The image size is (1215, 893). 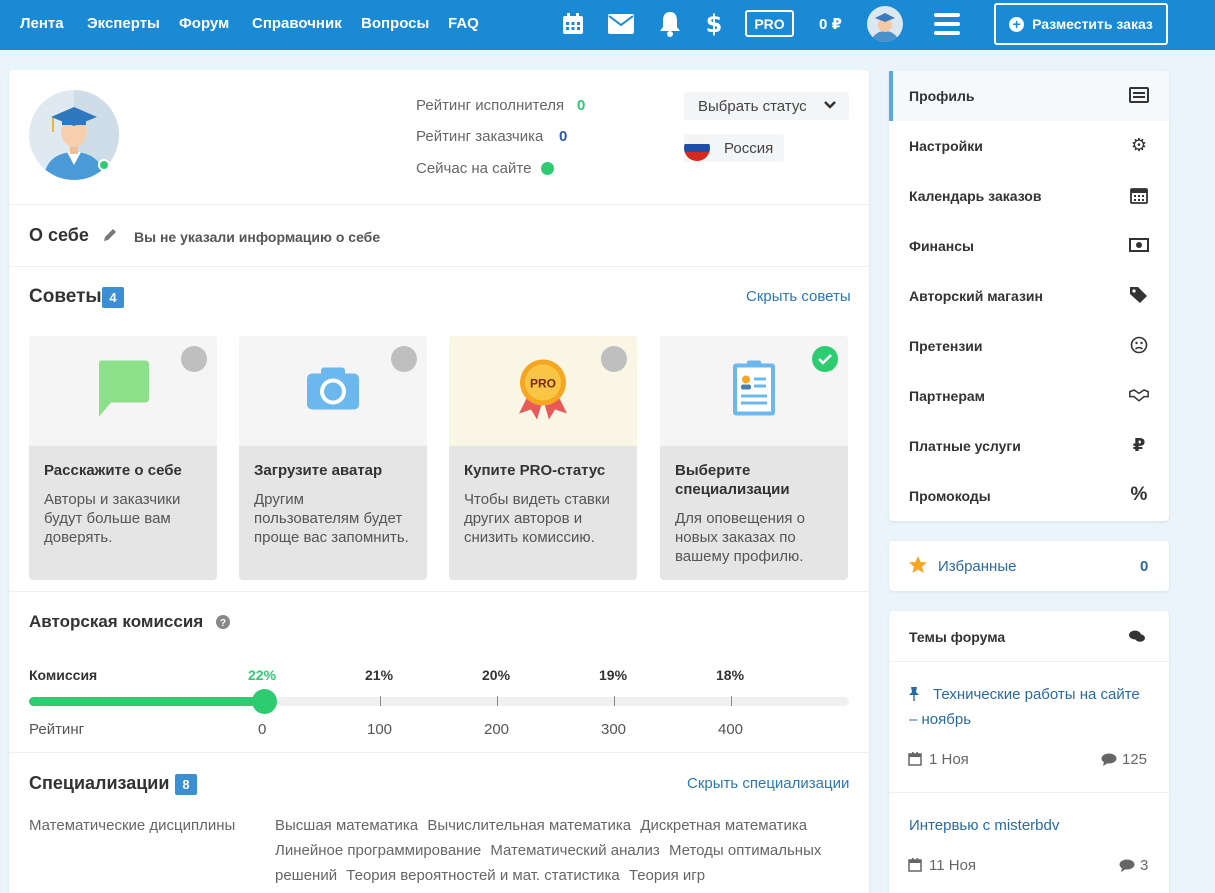 What do you see at coordinates (548, 863) in the screenshot?
I see `specialization-item: Методы оптимальных решений` at bounding box center [548, 863].